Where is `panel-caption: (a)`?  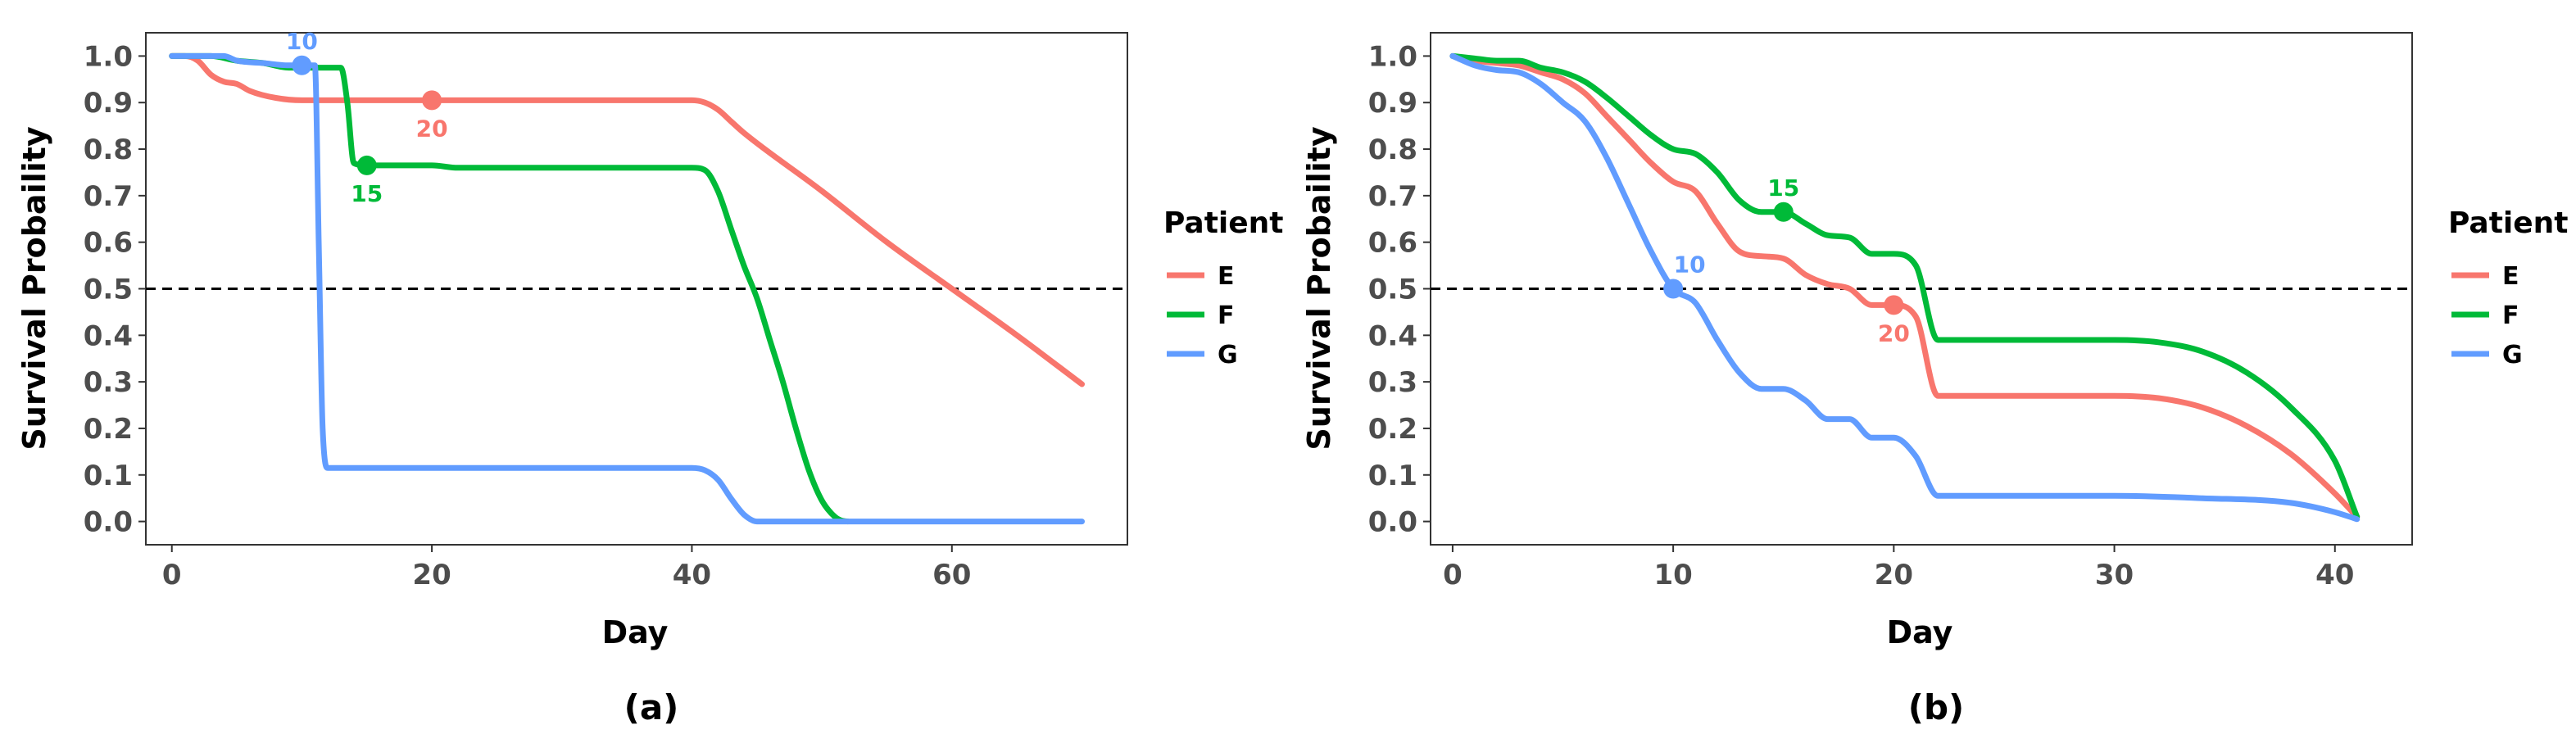
panel-caption: (a) is located at coordinates (651, 707).